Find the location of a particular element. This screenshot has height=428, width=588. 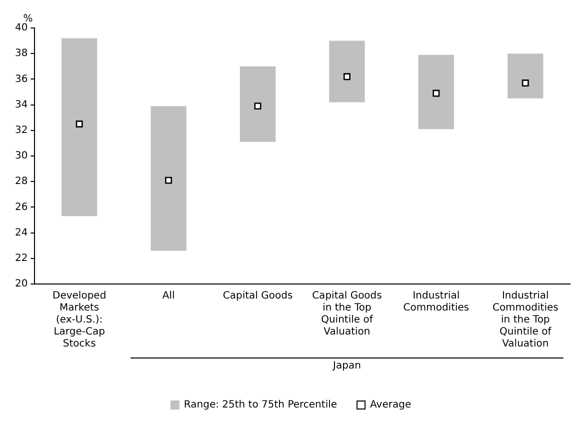

y-tick-label: 22 is located at coordinates (21, 258).